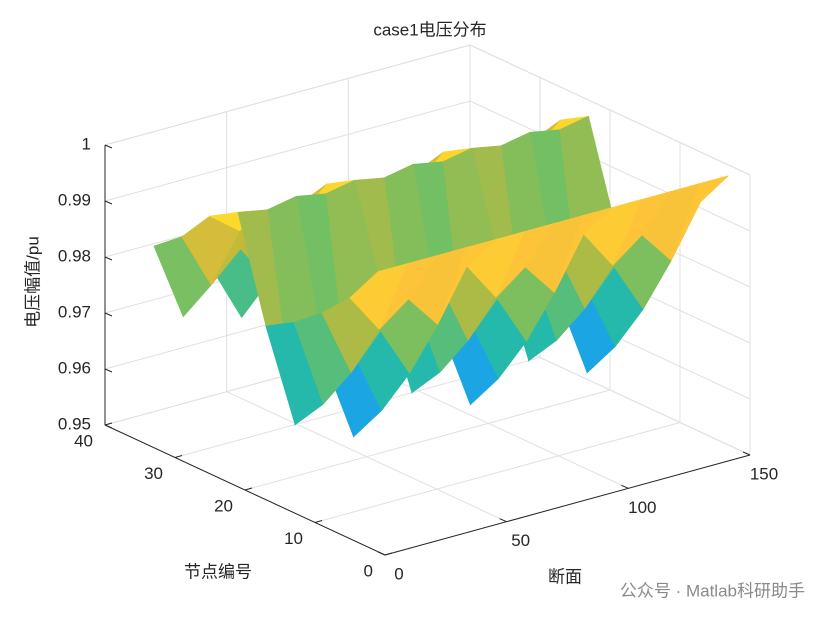 Image resolution: width=831 pixels, height=623 pixels. What do you see at coordinates (565, 576) in the screenshot?
I see `x-axis-label: 断面` at bounding box center [565, 576].